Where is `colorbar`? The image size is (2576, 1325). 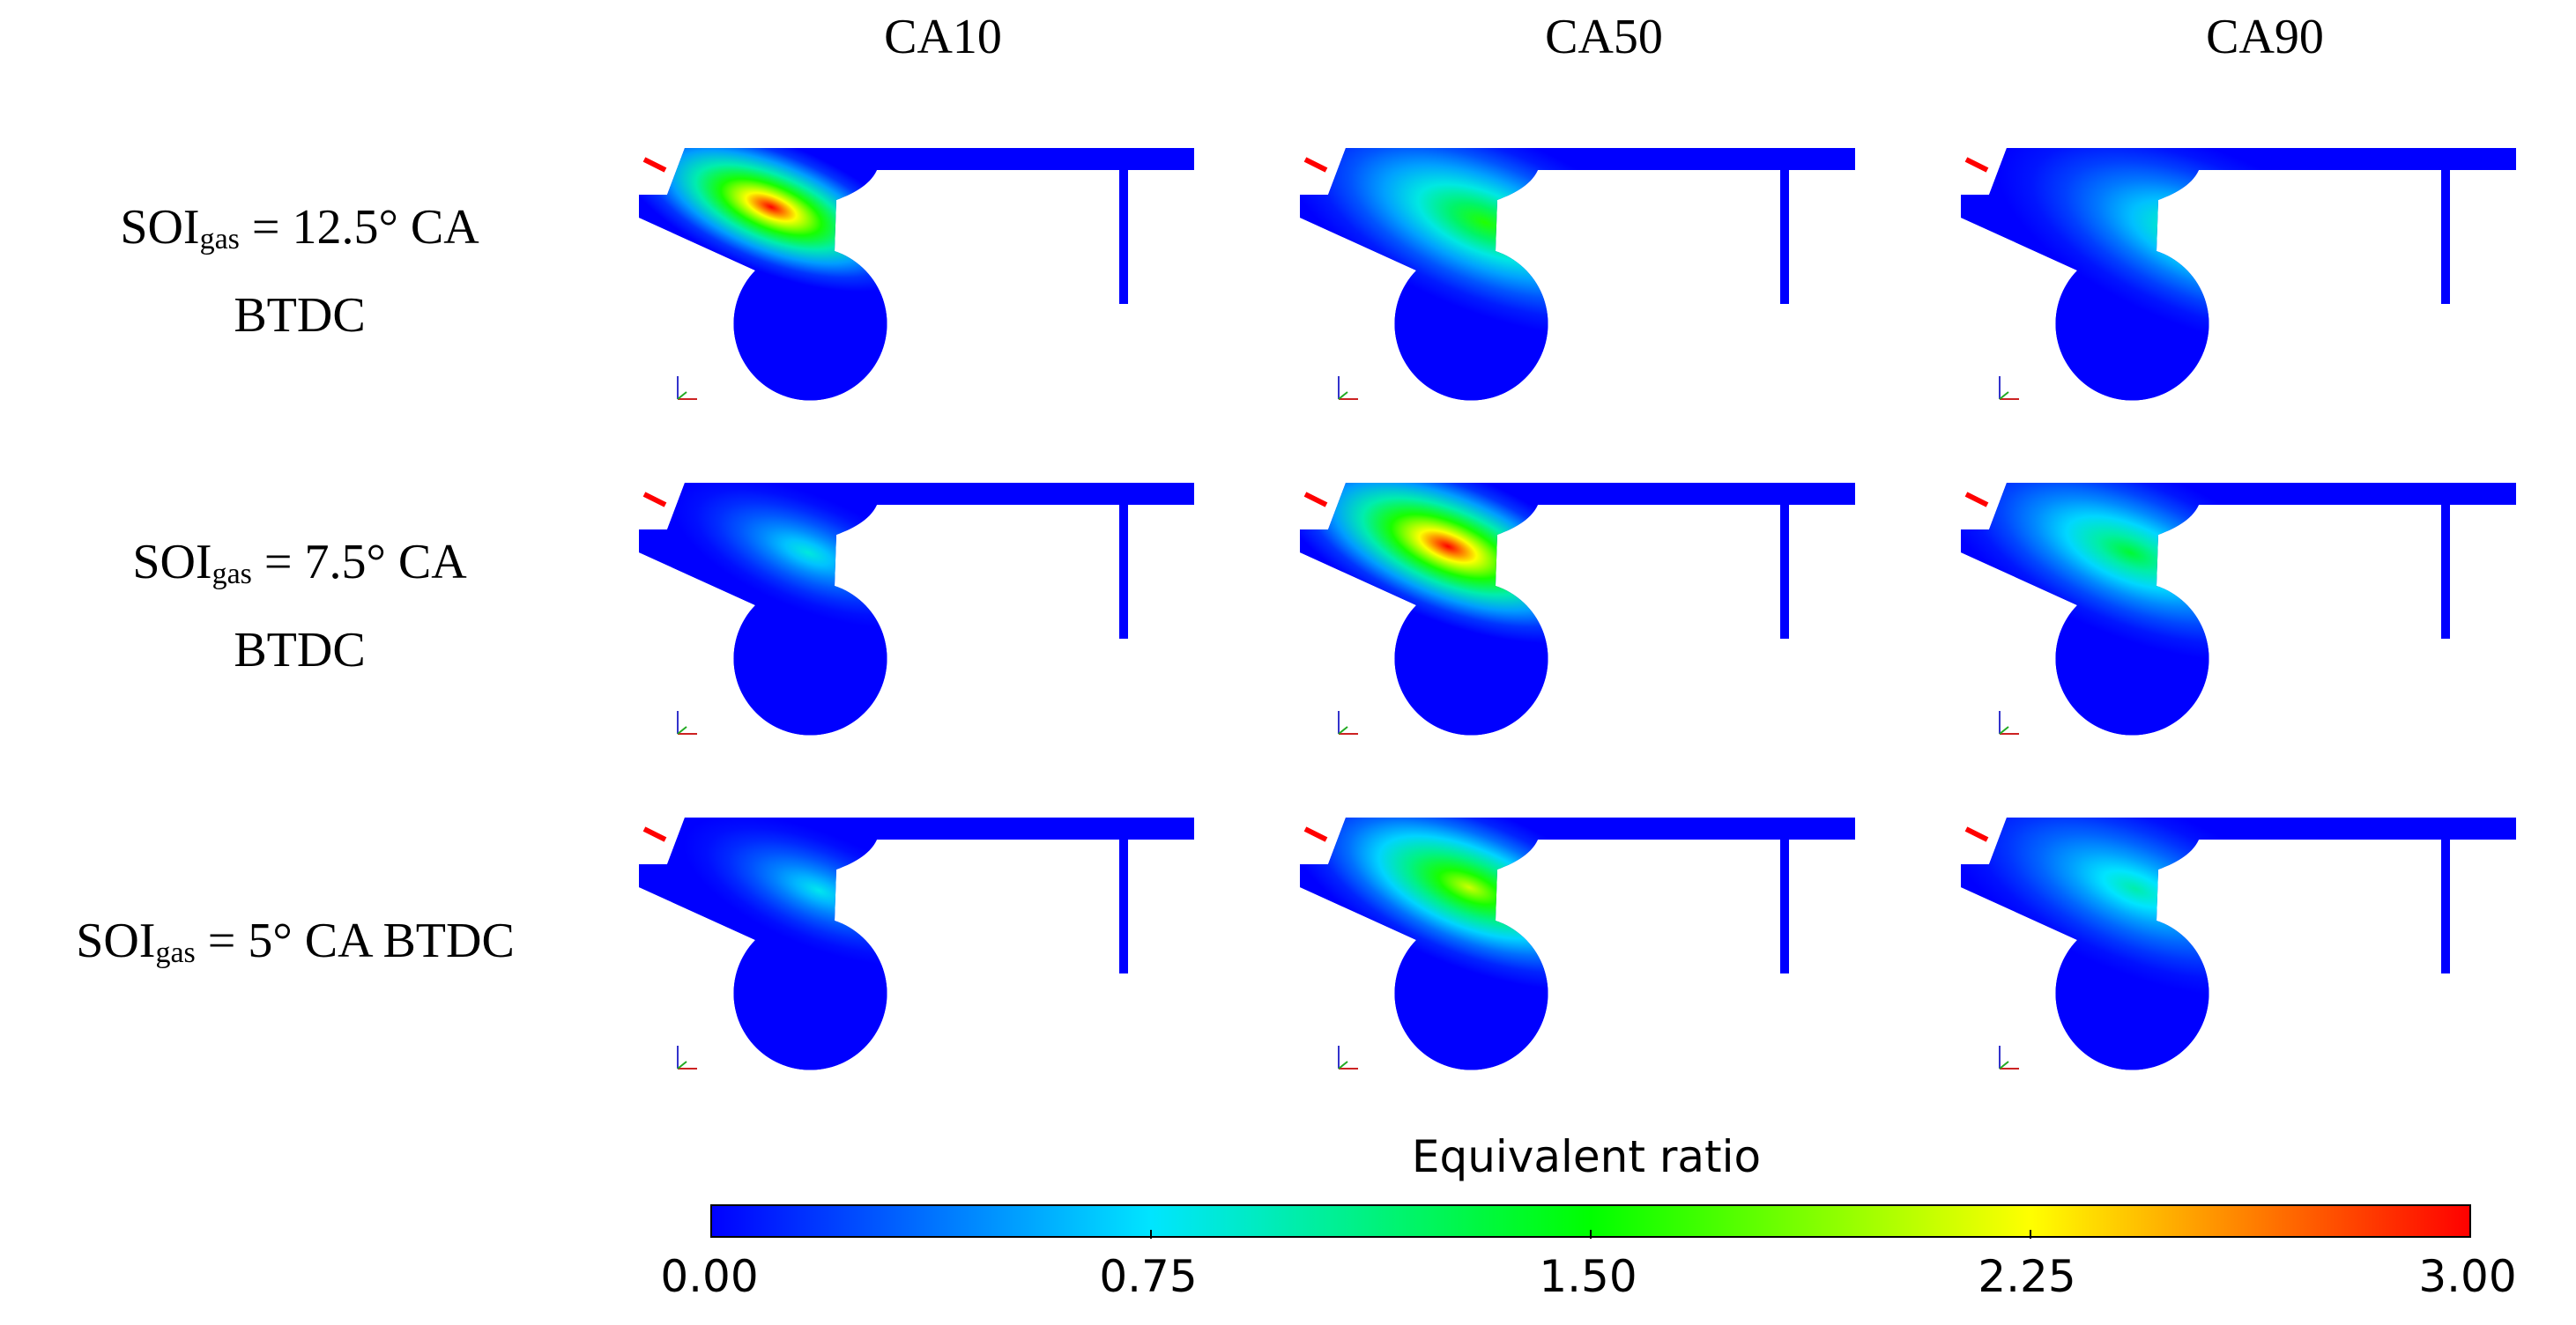 colorbar is located at coordinates (1590, 1221).